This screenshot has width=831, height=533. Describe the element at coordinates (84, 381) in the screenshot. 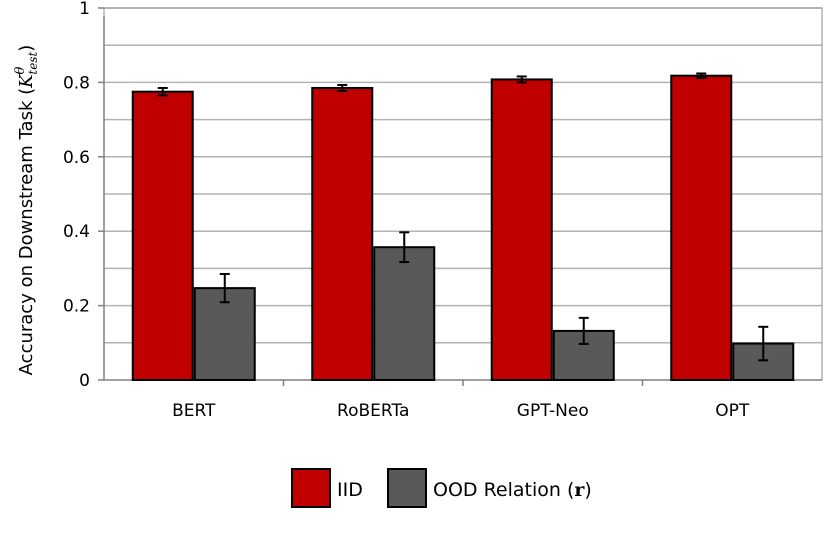

I see `y-tick-label: 0` at that location.